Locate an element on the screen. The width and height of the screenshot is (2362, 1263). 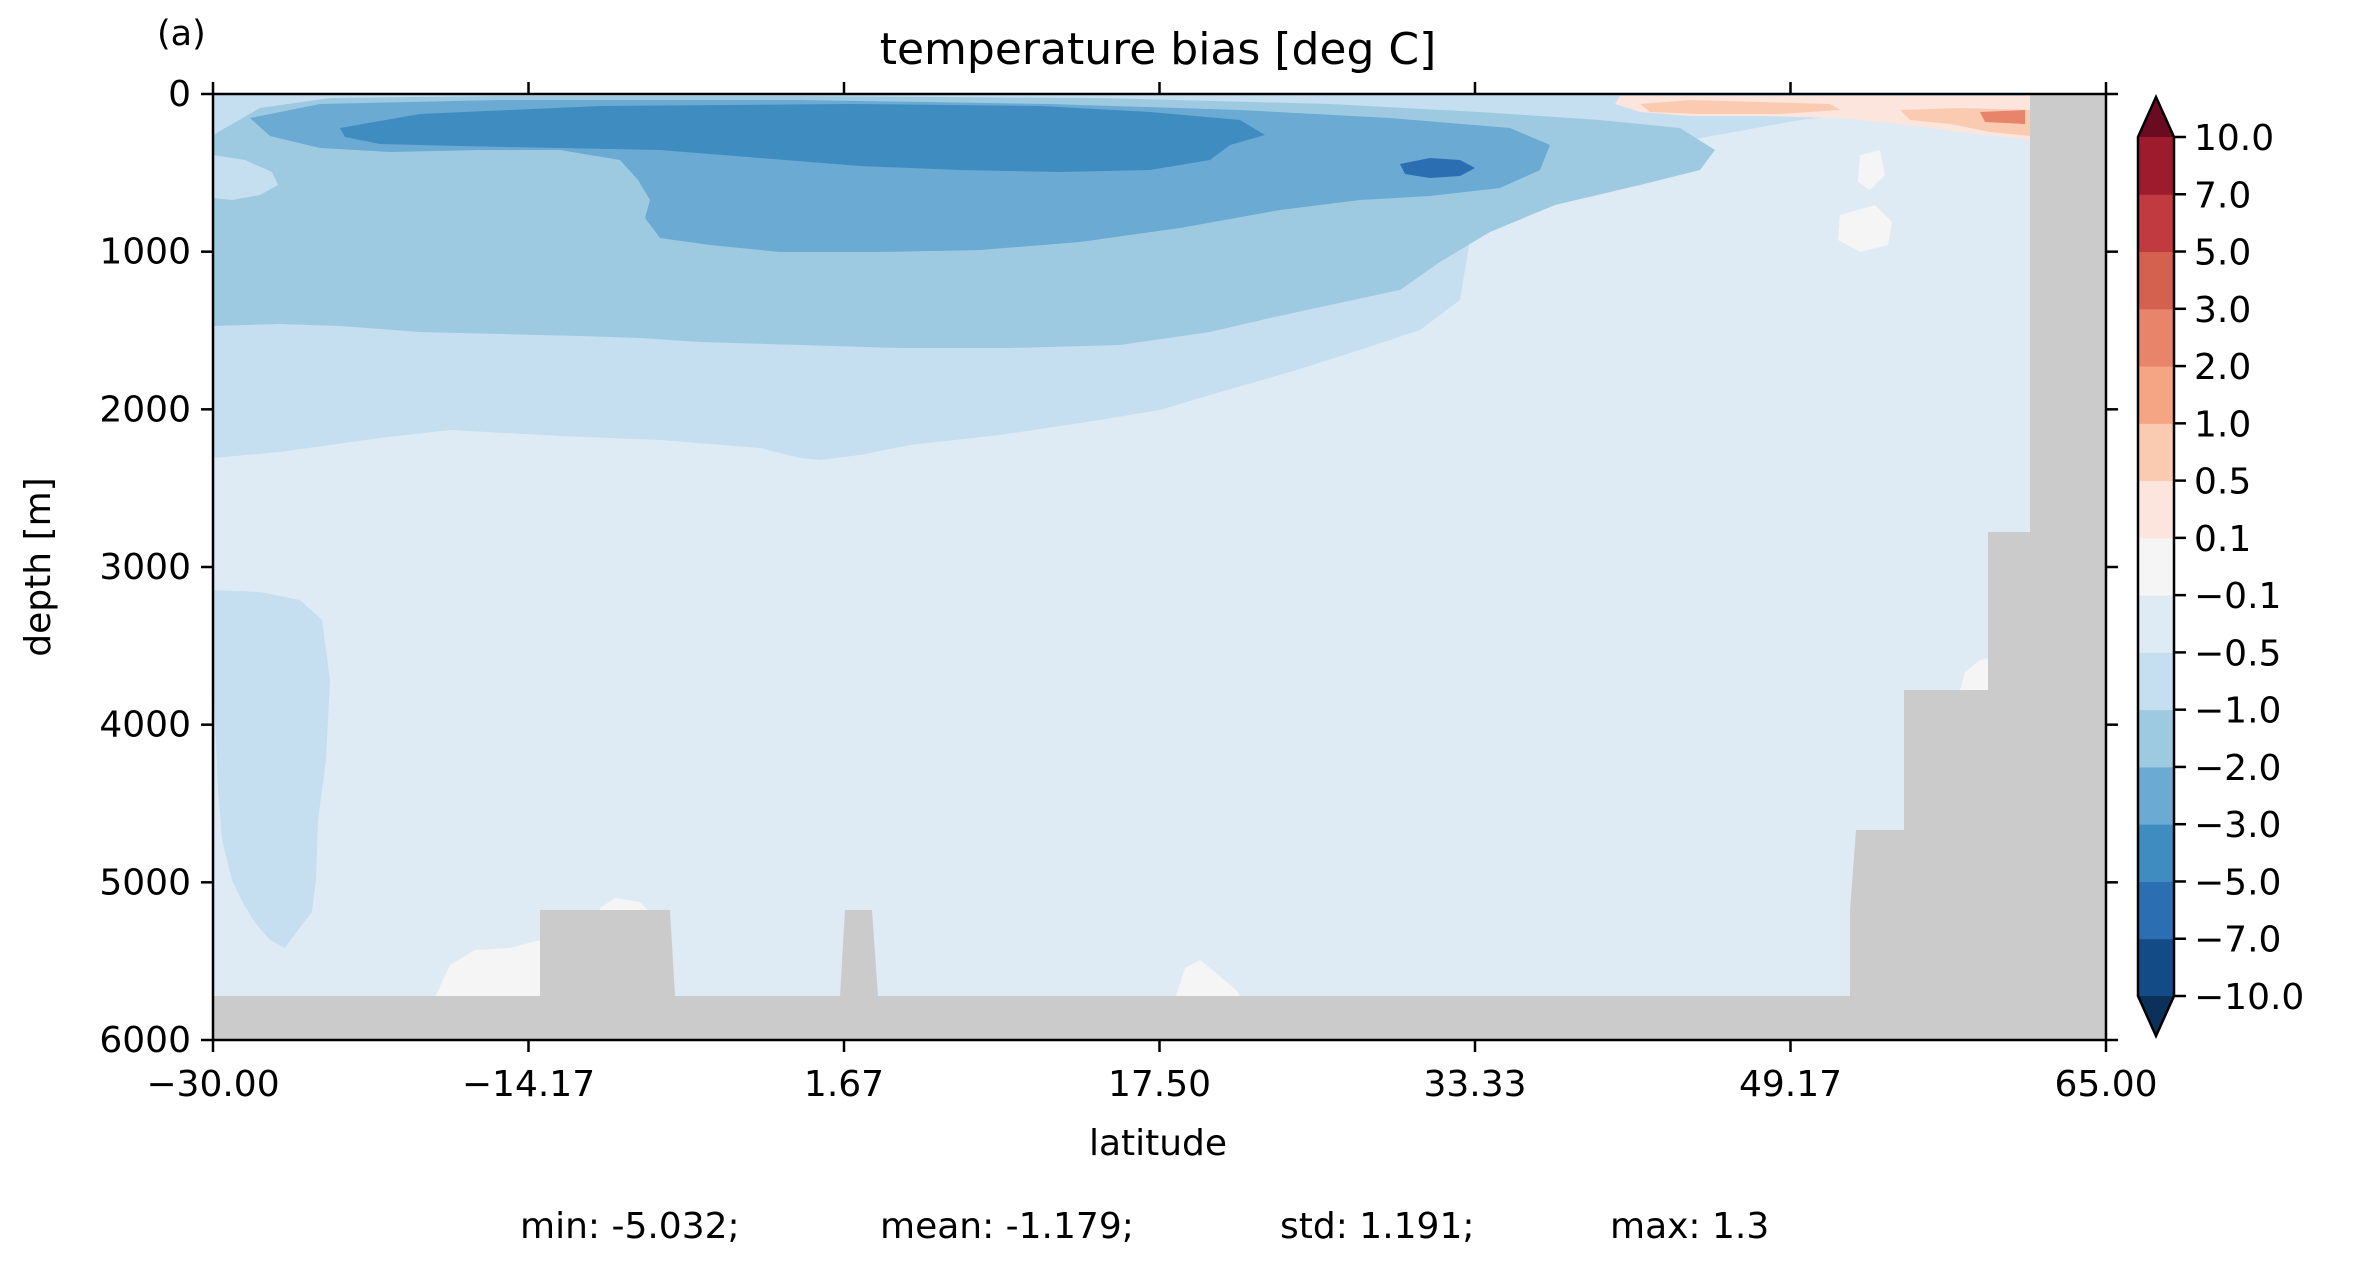
colorbar-tick-label: −5.0 is located at coordinates (2237, 882).